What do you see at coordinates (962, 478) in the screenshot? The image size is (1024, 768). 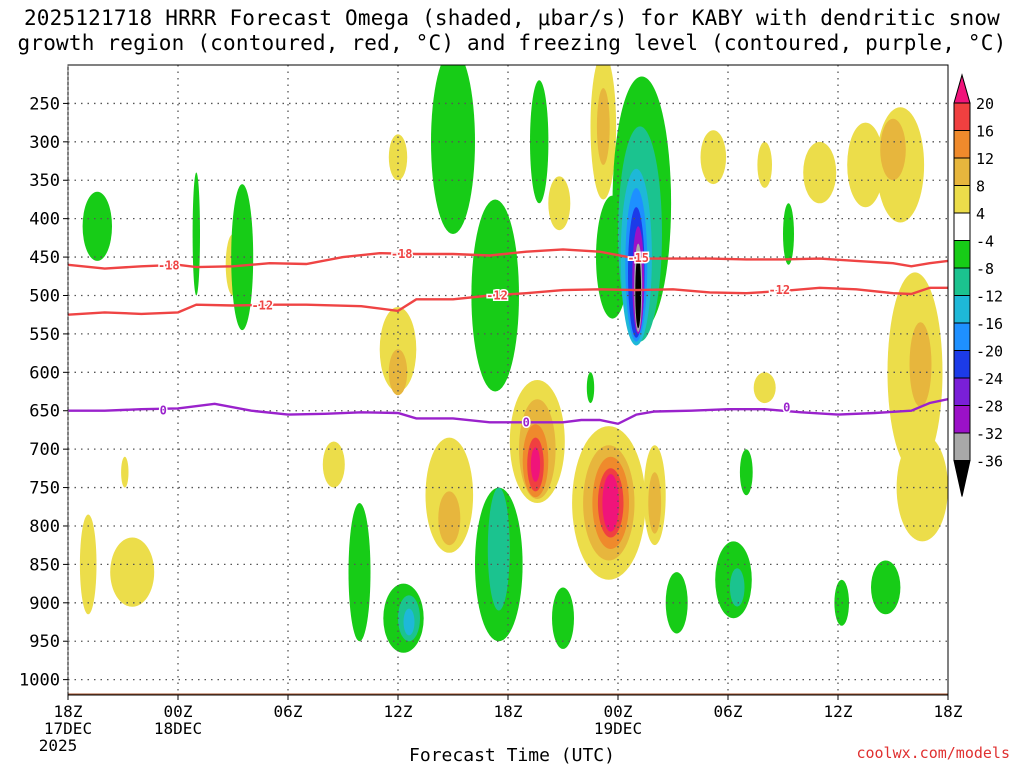 I see `colorbar-bottom-arrow` at bounding box center [962, 478].